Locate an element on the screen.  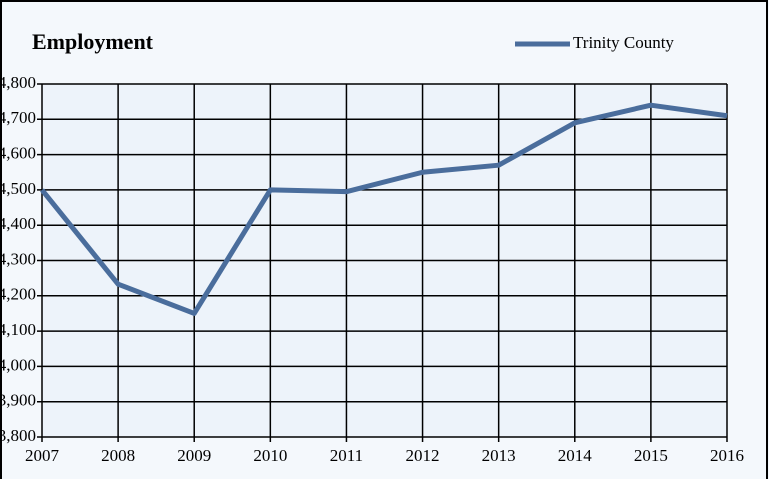
y-tick-label: 4,700 is located at coordinates (18, 117).